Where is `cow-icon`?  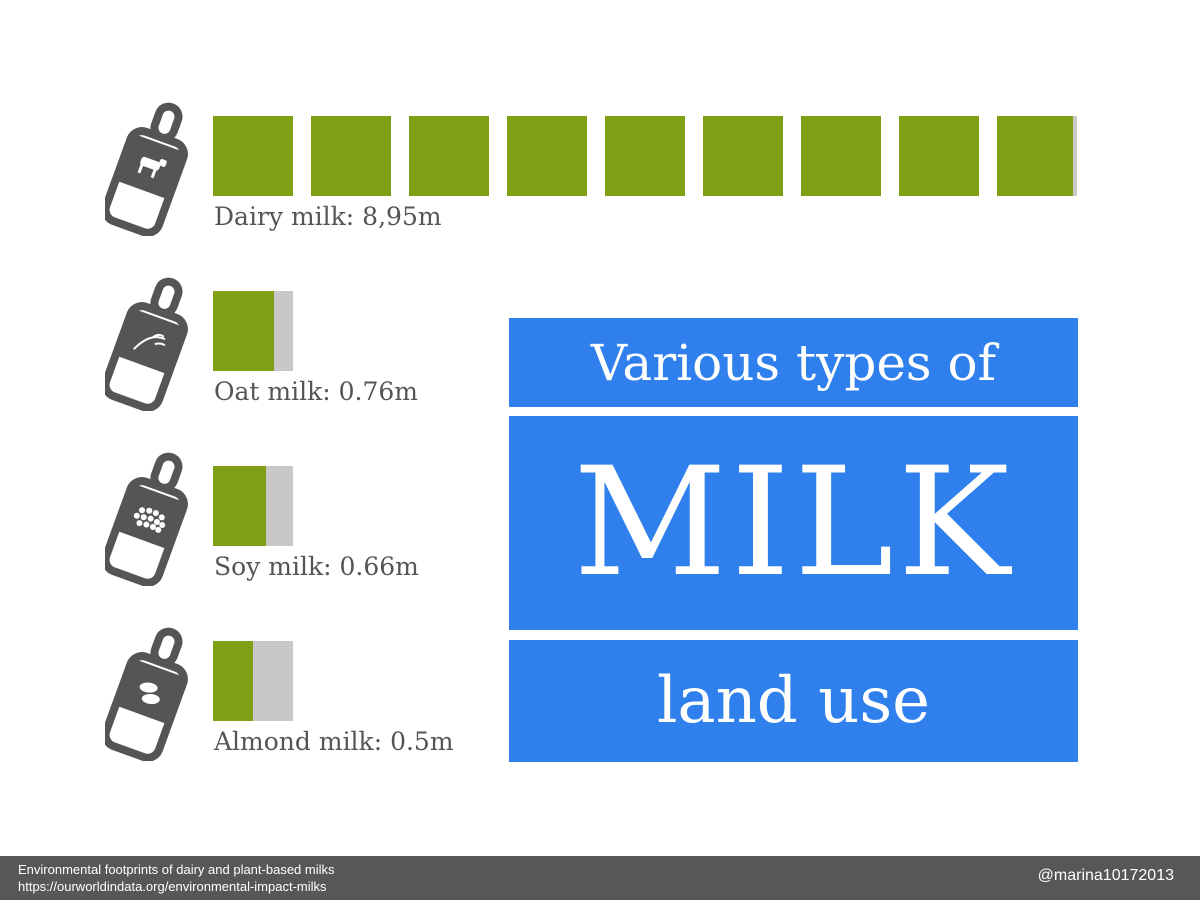
cow-icon is located at coordinates (152, 167).